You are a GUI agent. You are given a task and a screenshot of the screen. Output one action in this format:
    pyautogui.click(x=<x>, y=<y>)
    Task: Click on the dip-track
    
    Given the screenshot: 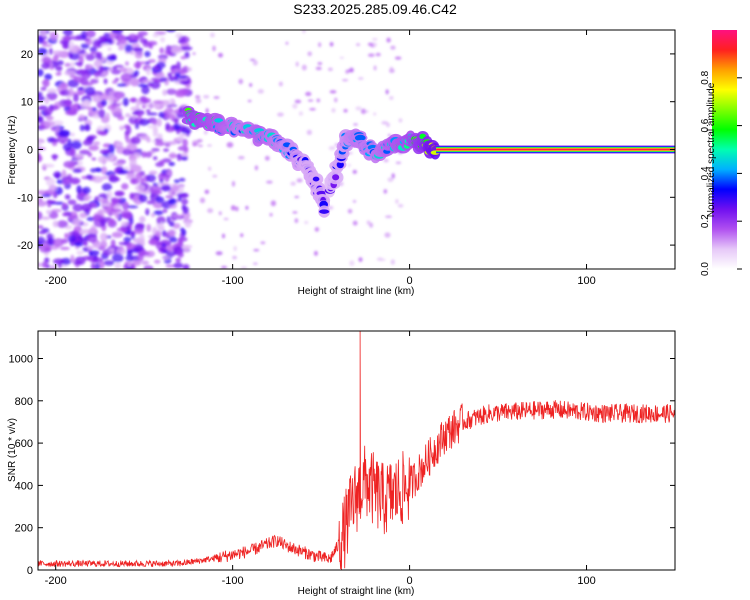 What is the action you would take?
    pyautogui.click(x=382, y=163)
    